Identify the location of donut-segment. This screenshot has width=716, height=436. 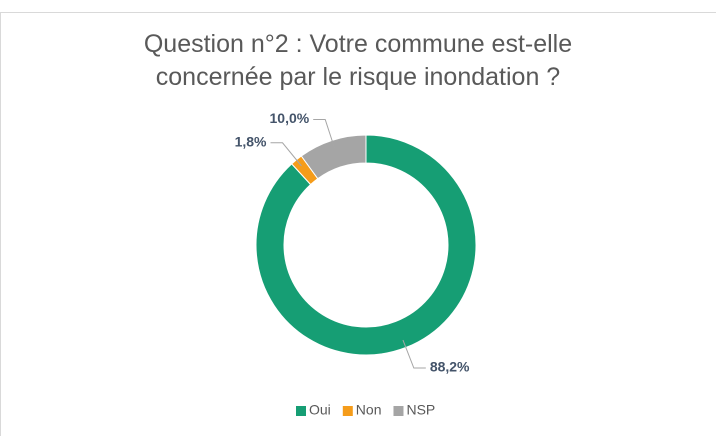
(333, 157).